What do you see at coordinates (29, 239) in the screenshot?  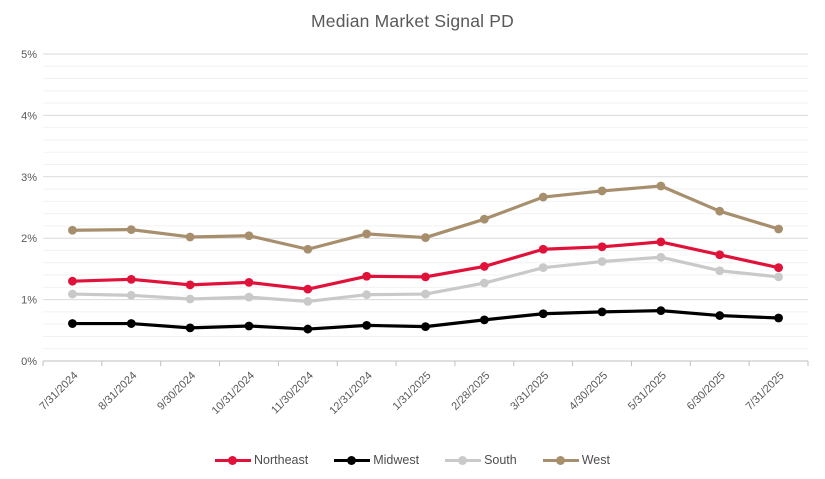 I see `y-axis-label: 2%` at bounding box center [29, 239].